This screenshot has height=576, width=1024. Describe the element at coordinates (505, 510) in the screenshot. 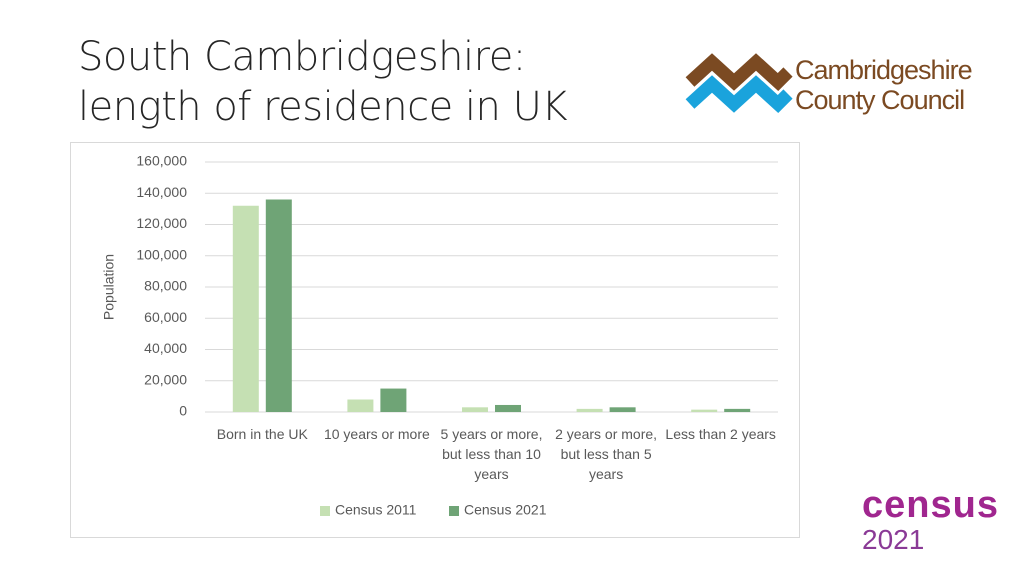

I see `legend-label: Census 2021` at that location.